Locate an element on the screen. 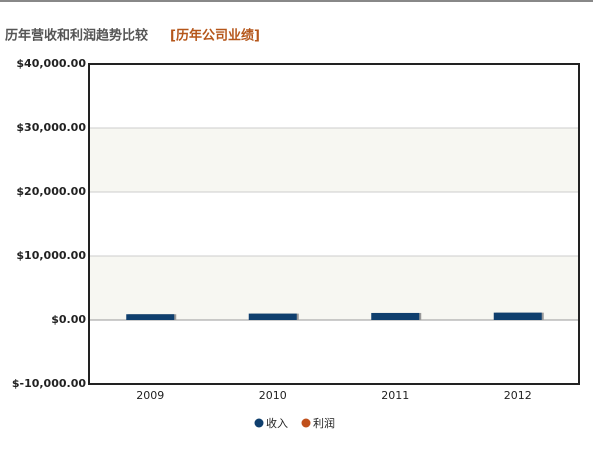 Image resolution: width=593 pixels, height=451 pixels. legend-label: 收入 is located at coordinates (277, 423).